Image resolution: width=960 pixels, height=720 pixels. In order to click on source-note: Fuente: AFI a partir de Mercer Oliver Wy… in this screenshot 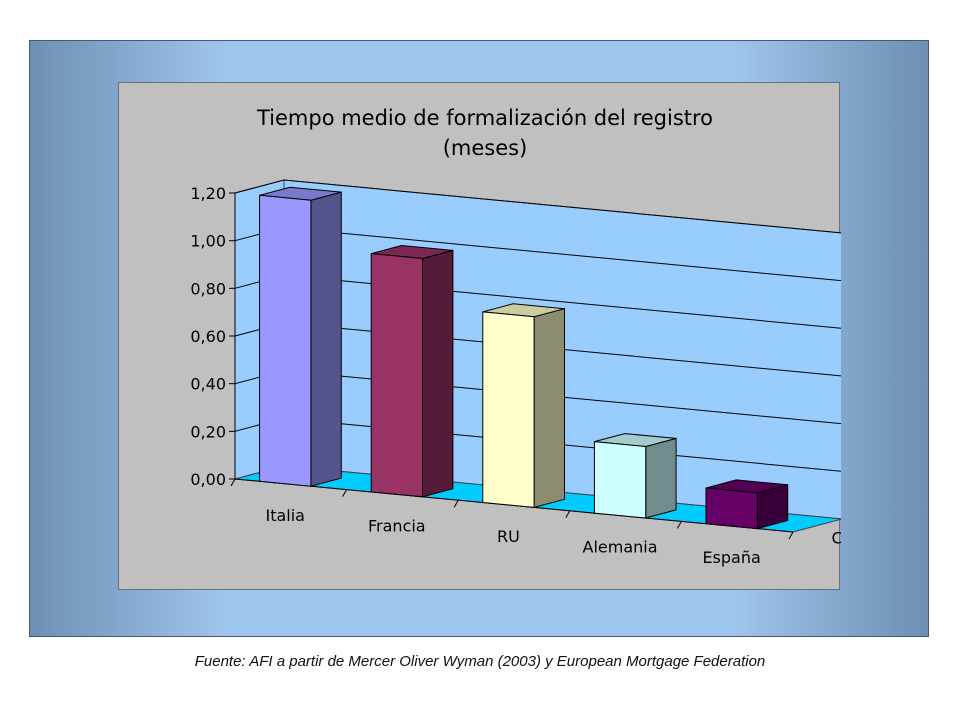, I will do `click(480, 661)`.